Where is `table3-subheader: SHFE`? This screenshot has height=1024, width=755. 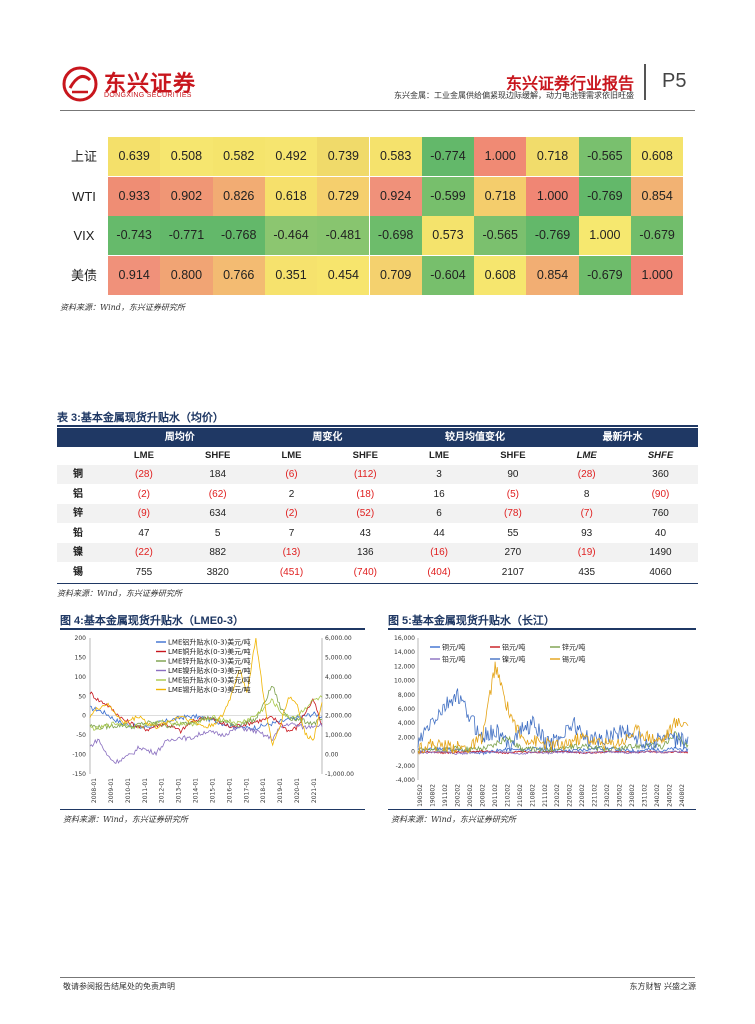 table3-subheader: SHFE is located at coordinates (513, 455).